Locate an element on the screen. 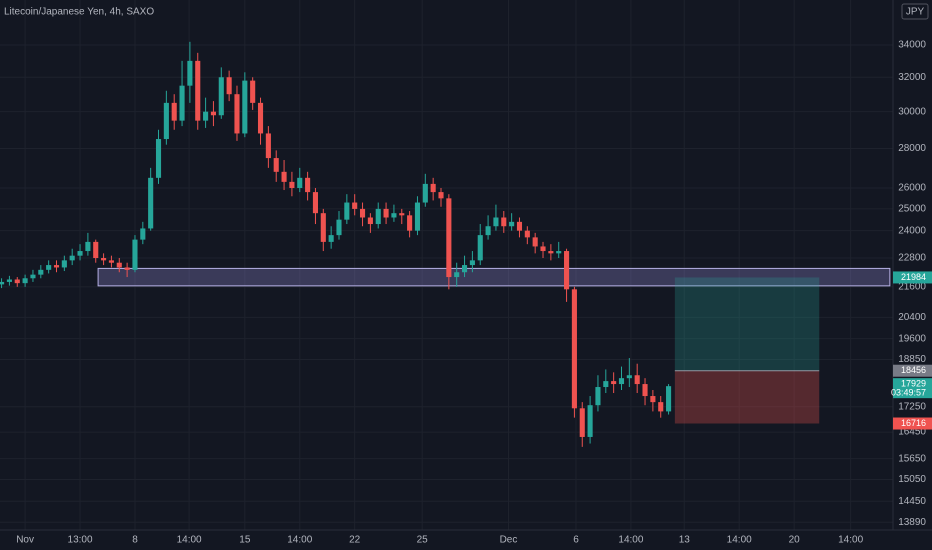 This screenshot has height=550, width=932. y-tick-label: 21600 is located at coordinates (912, 286).